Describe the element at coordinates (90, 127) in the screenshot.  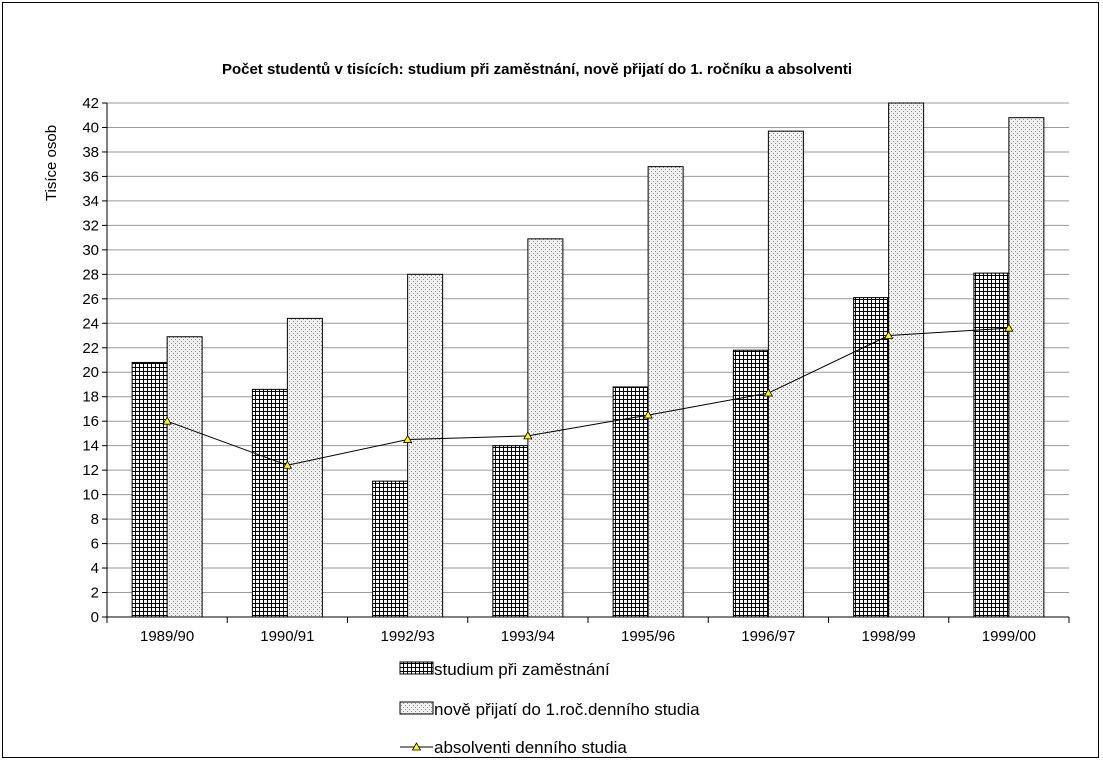
I see `y-tick-label: 40` at that location.